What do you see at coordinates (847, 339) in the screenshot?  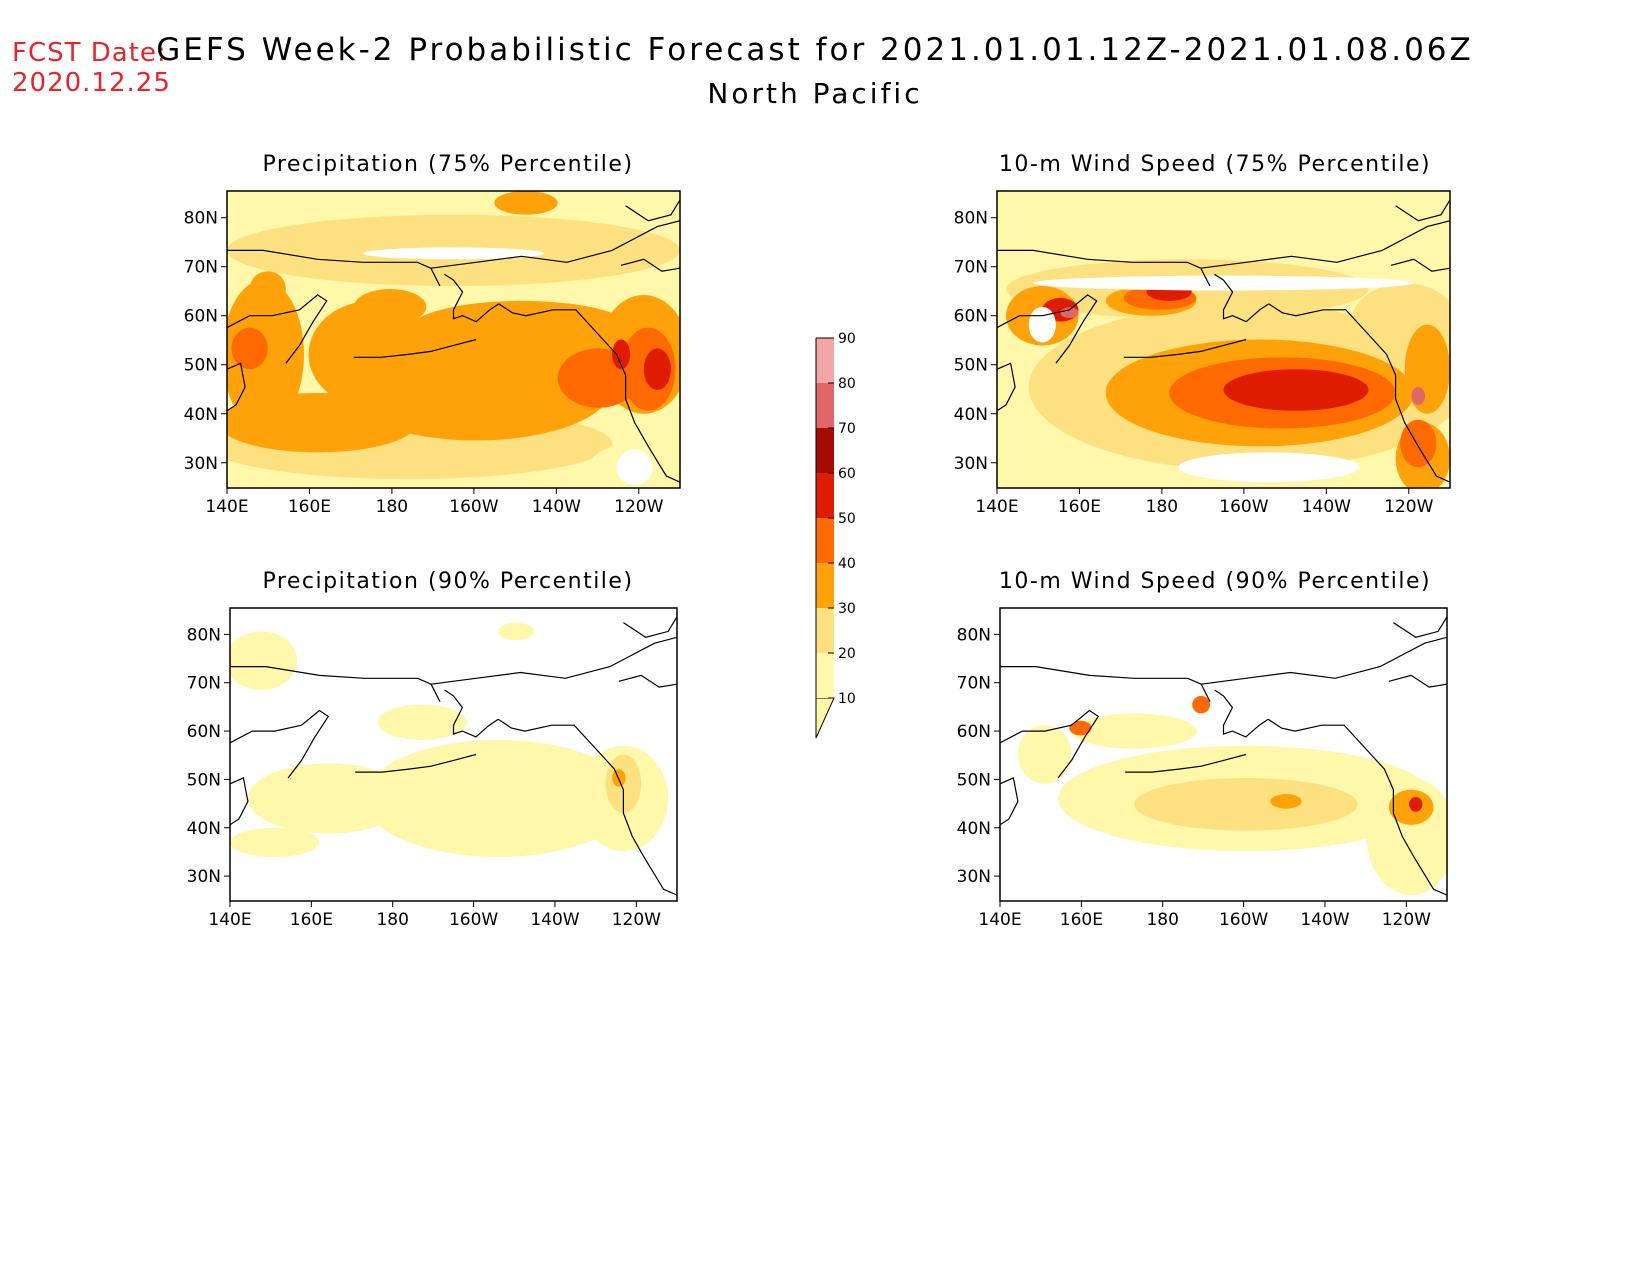 I see `colorbar-label: 90` at bounding box center [847, 339].